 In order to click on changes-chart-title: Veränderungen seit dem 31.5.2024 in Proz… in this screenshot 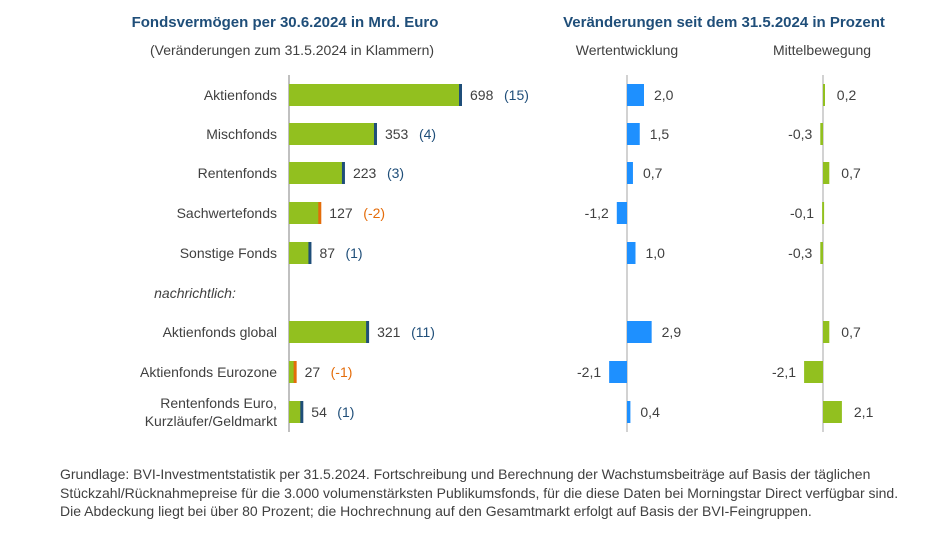, I will do `click(724, 22)`.